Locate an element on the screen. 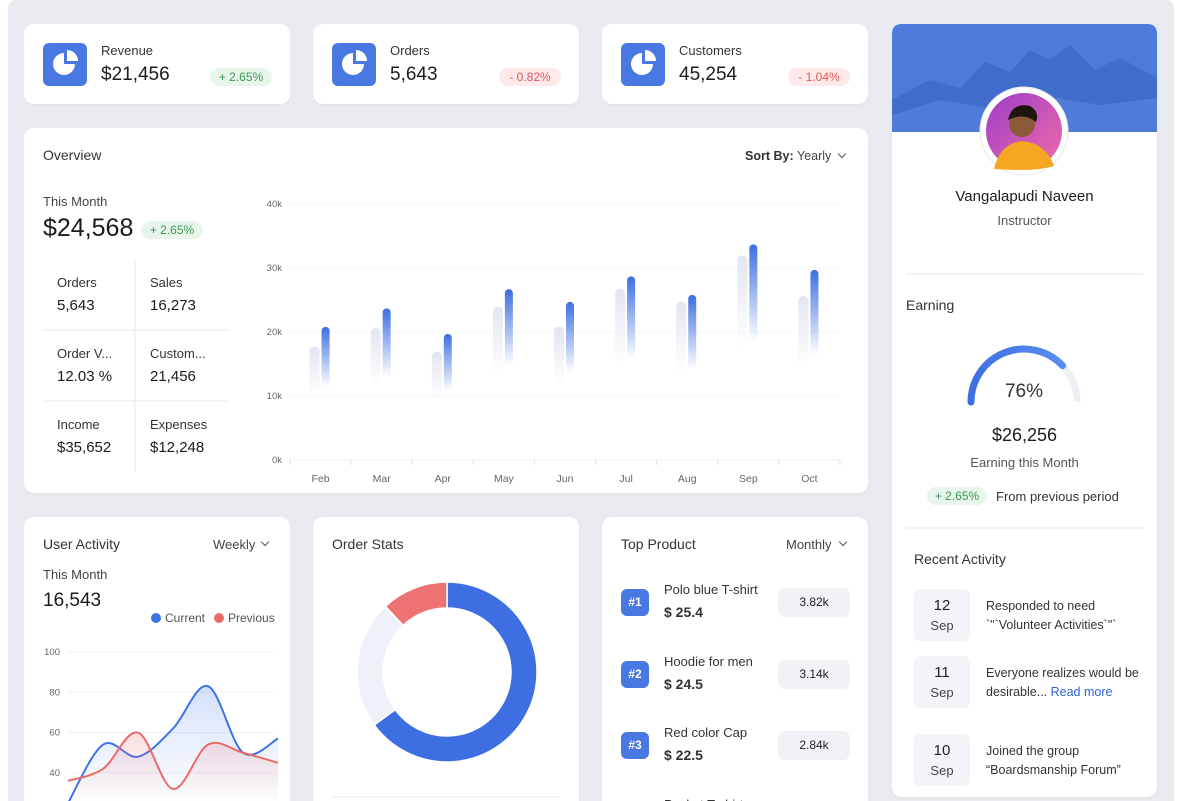  rank-badge: #1 is located at coordinates (635, 602).